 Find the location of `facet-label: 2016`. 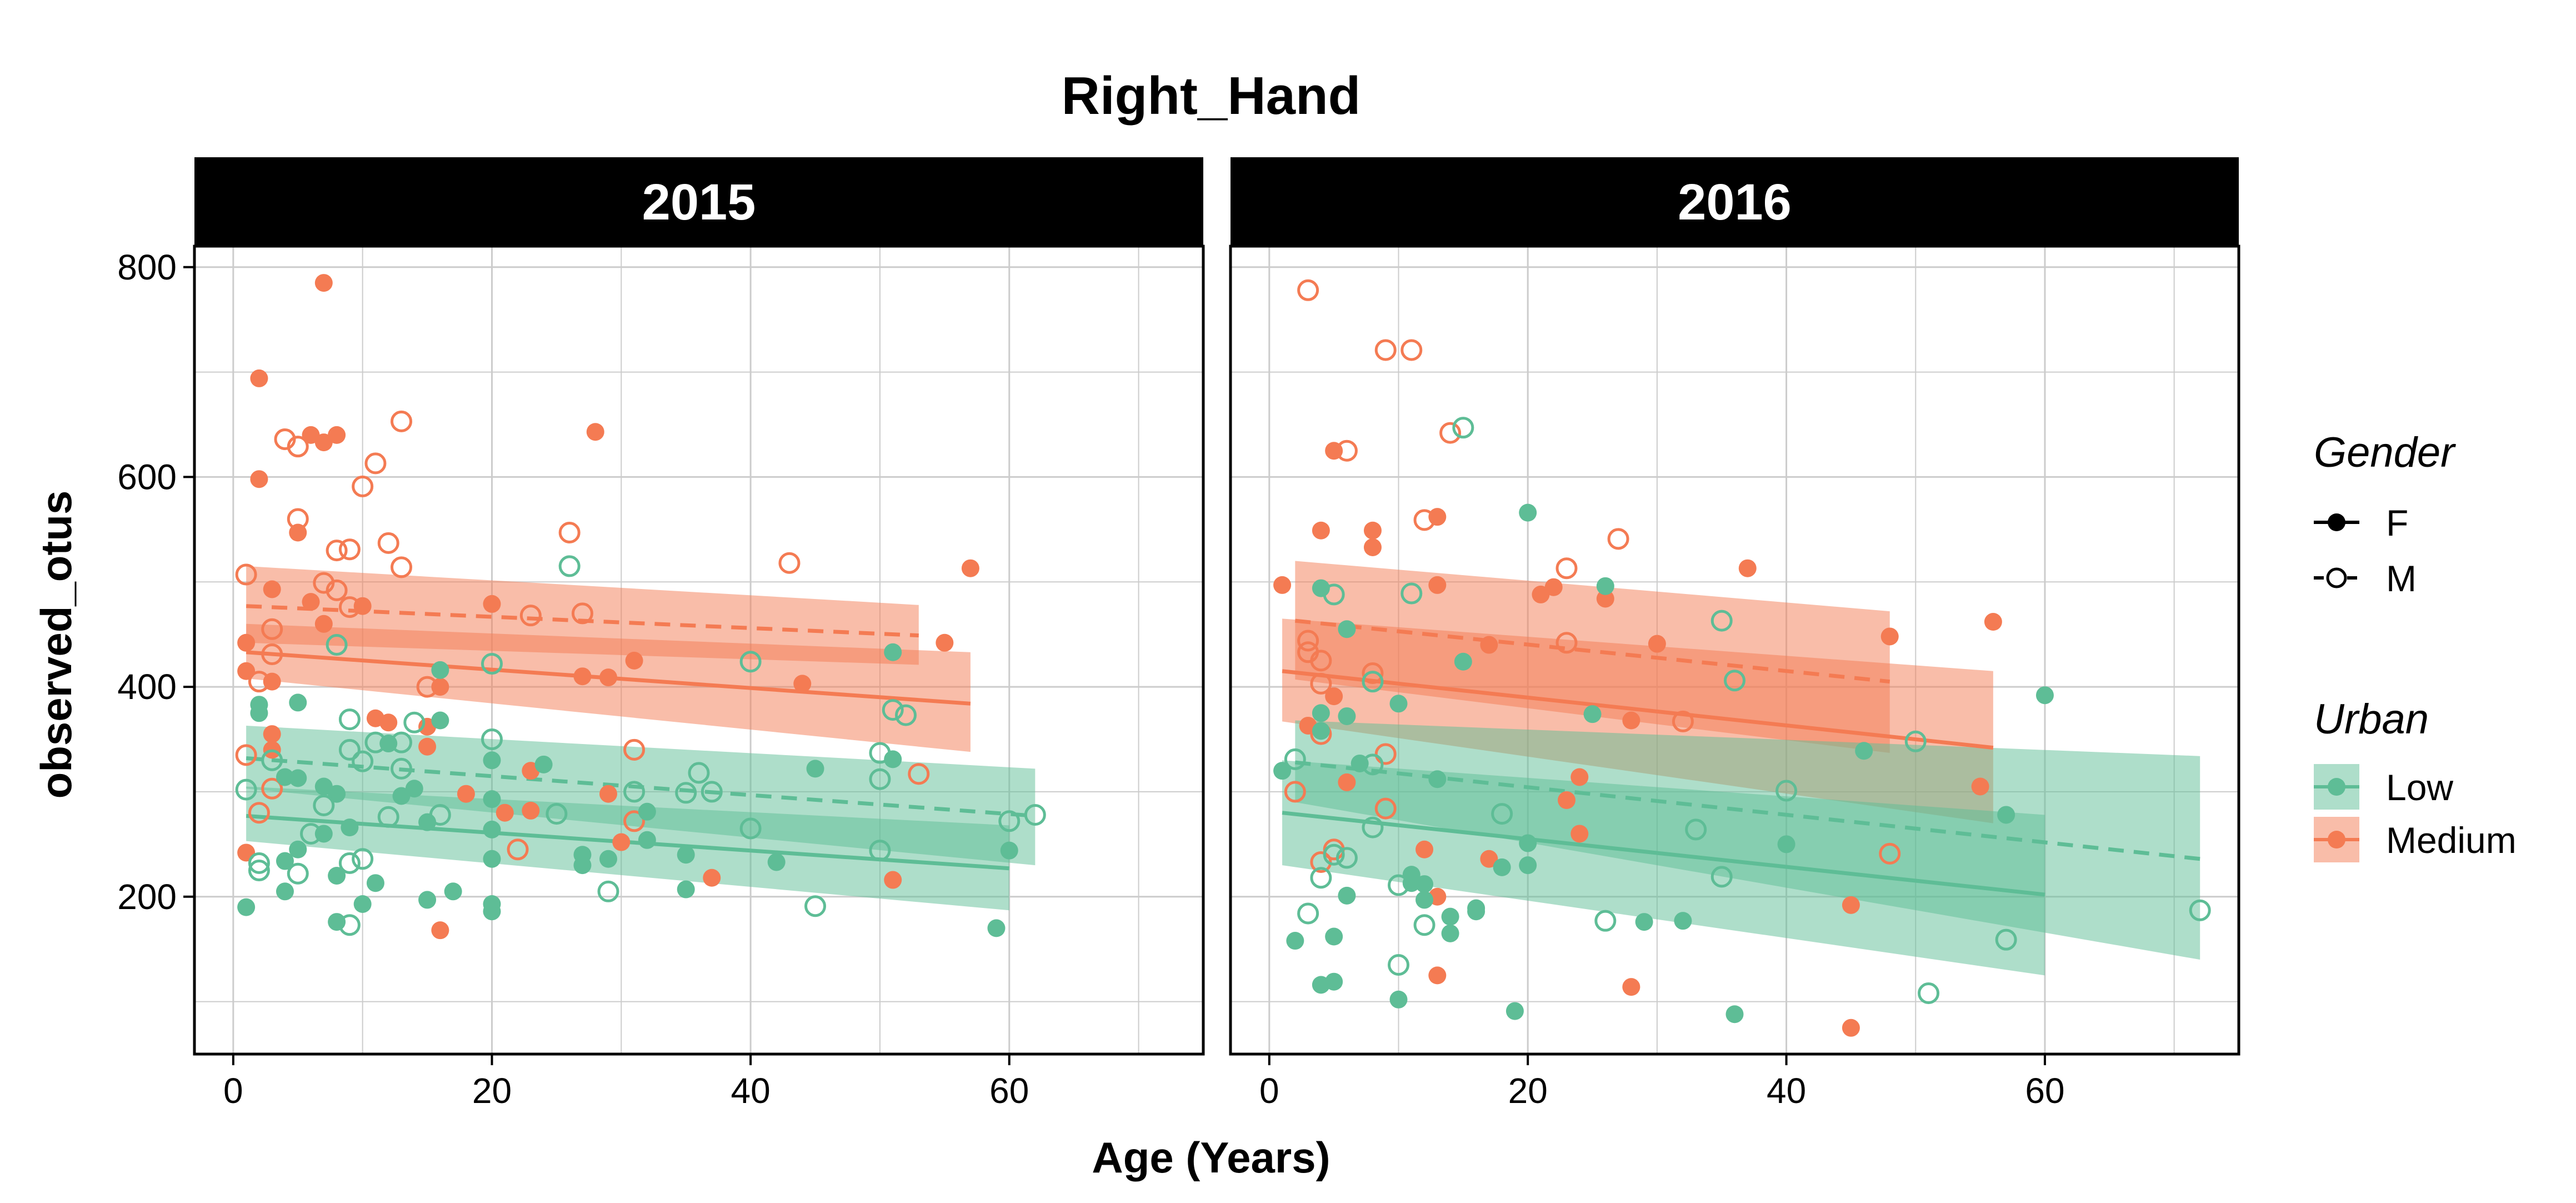

facet-label: 2016 is located at coordinates (1735, 203).